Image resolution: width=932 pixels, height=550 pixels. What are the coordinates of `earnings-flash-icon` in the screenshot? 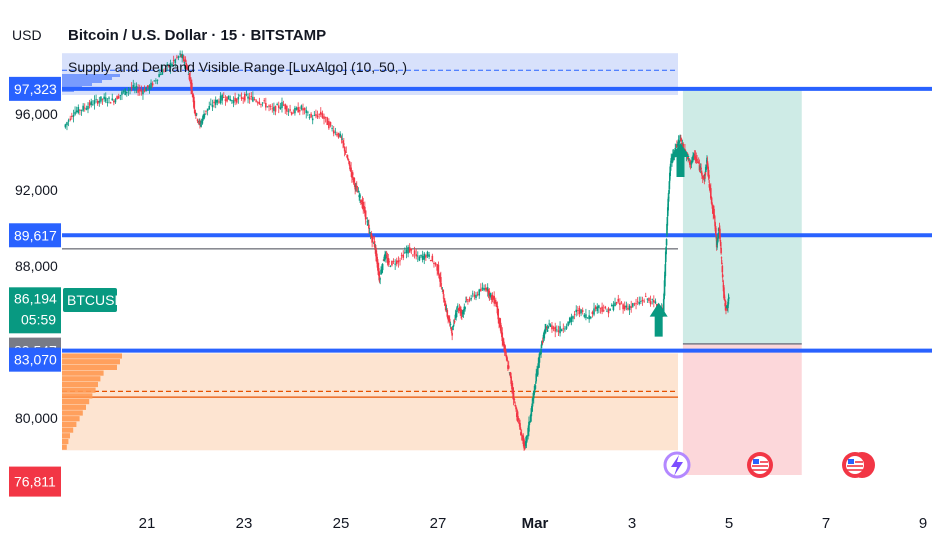 It's located at (677, 465).